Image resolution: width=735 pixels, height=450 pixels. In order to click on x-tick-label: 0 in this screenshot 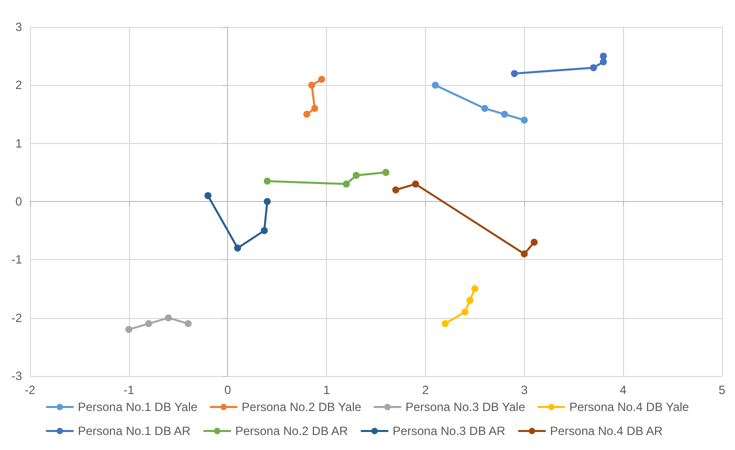, I will do `click(228, 390)`.